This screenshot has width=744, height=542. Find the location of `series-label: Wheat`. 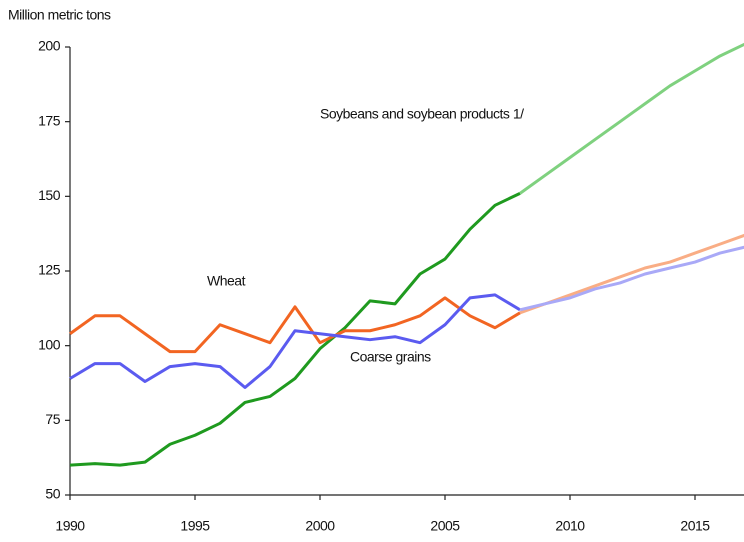

series-label: Wheat is located at coordinates (226, 281).